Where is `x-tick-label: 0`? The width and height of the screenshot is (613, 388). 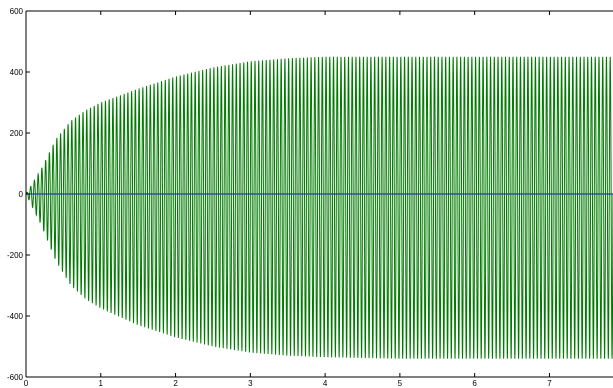 x-tick-label: 0 is located at coordinates (26, 383).